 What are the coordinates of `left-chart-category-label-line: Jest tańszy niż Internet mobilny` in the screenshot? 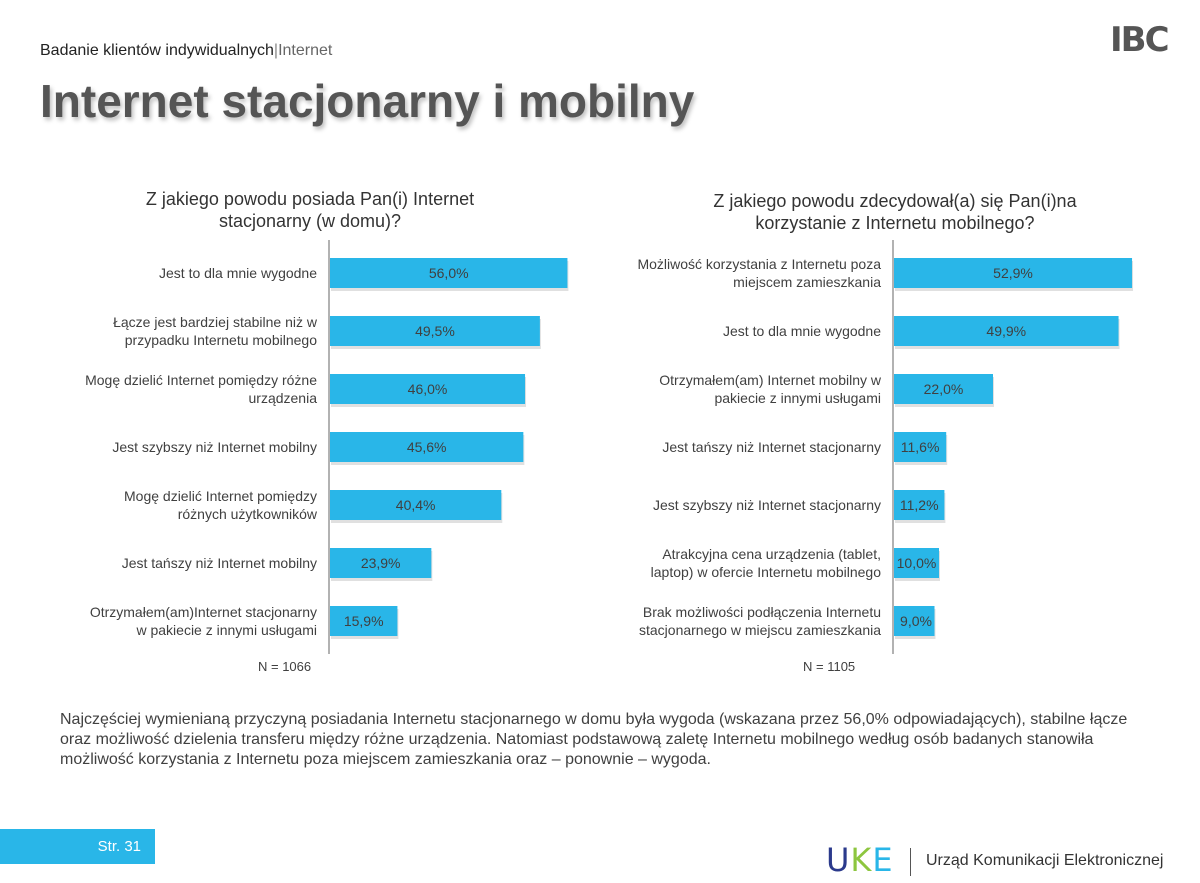 It's located at (219, 563).